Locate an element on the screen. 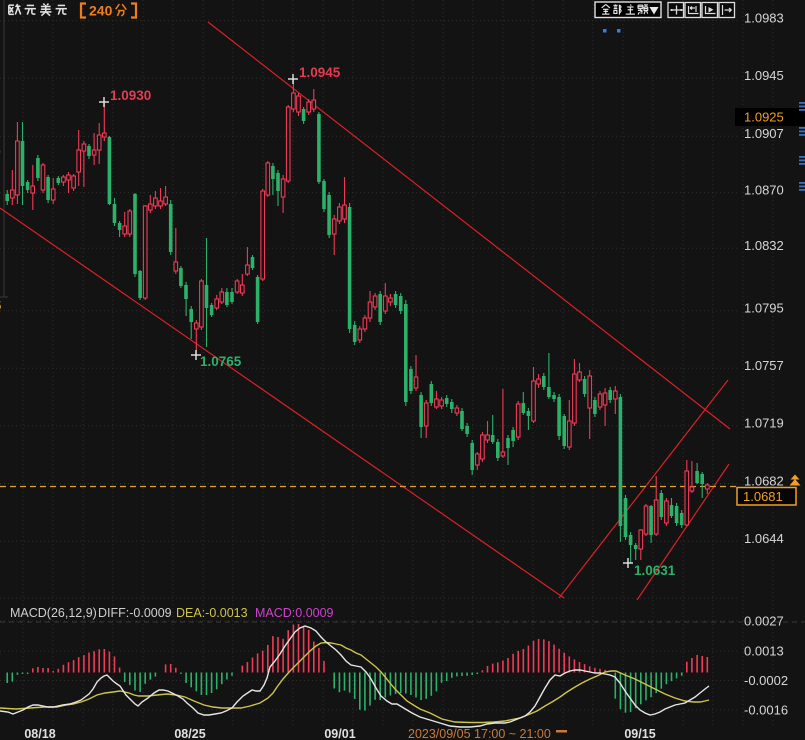 The width and height of the screenshot is (805, 740). svg-text: 1.0795 is located at coordinates (764, 308).